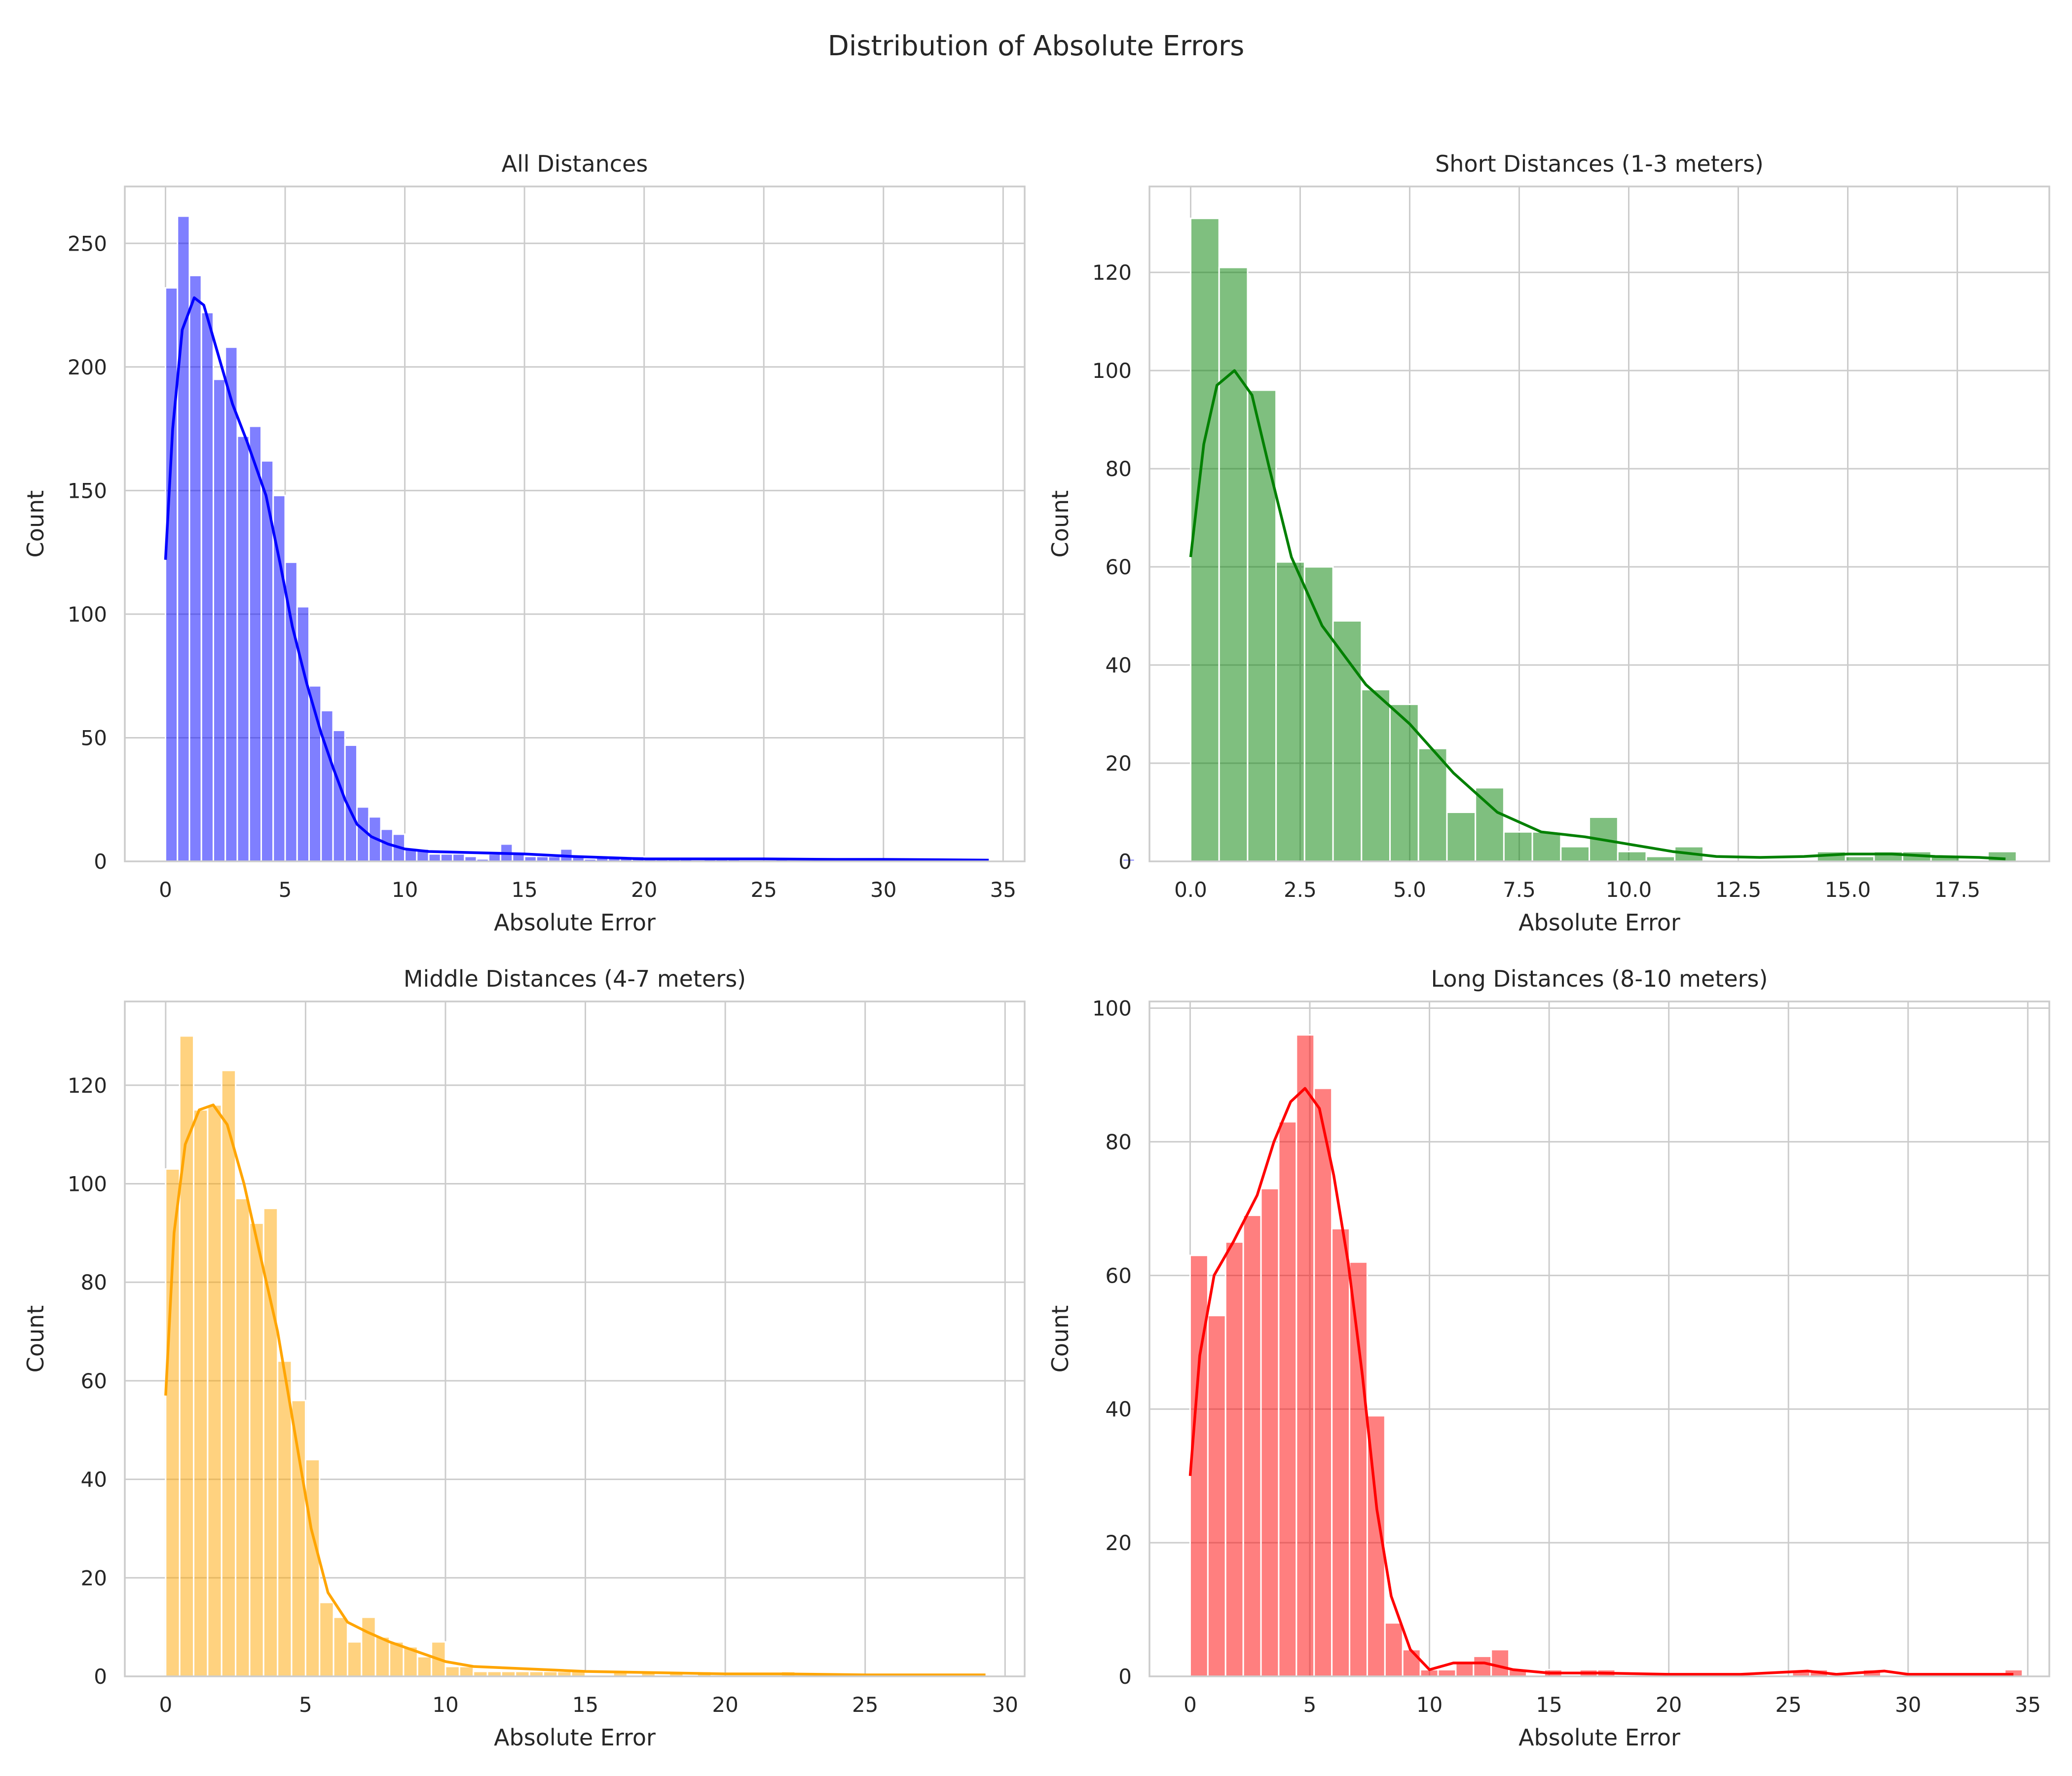  Describe the element at coordinates (764, 890) in the screenshot. I see `x-tick-label: 25` at that location.